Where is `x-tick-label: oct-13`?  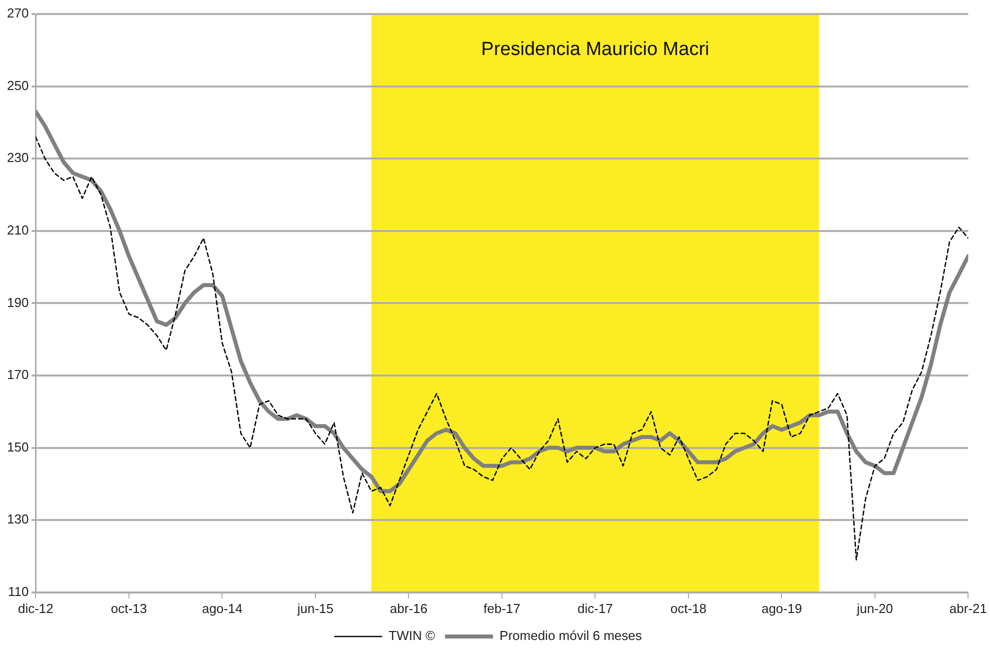
x-tick-label: oct-13 is located at coordinates (129, 608).